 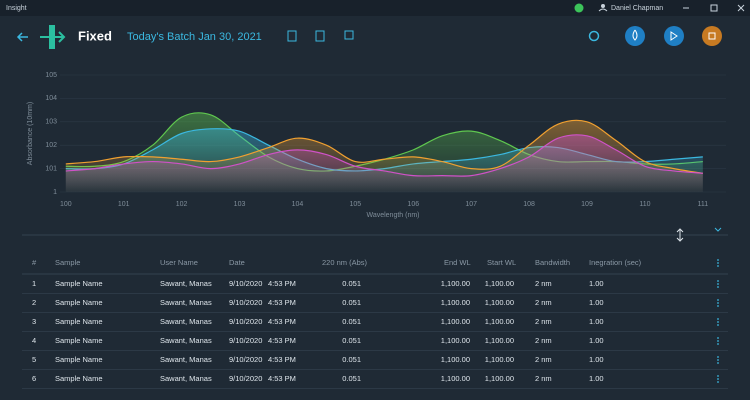 I want to click on stop-button, so click(x=712, y=36).